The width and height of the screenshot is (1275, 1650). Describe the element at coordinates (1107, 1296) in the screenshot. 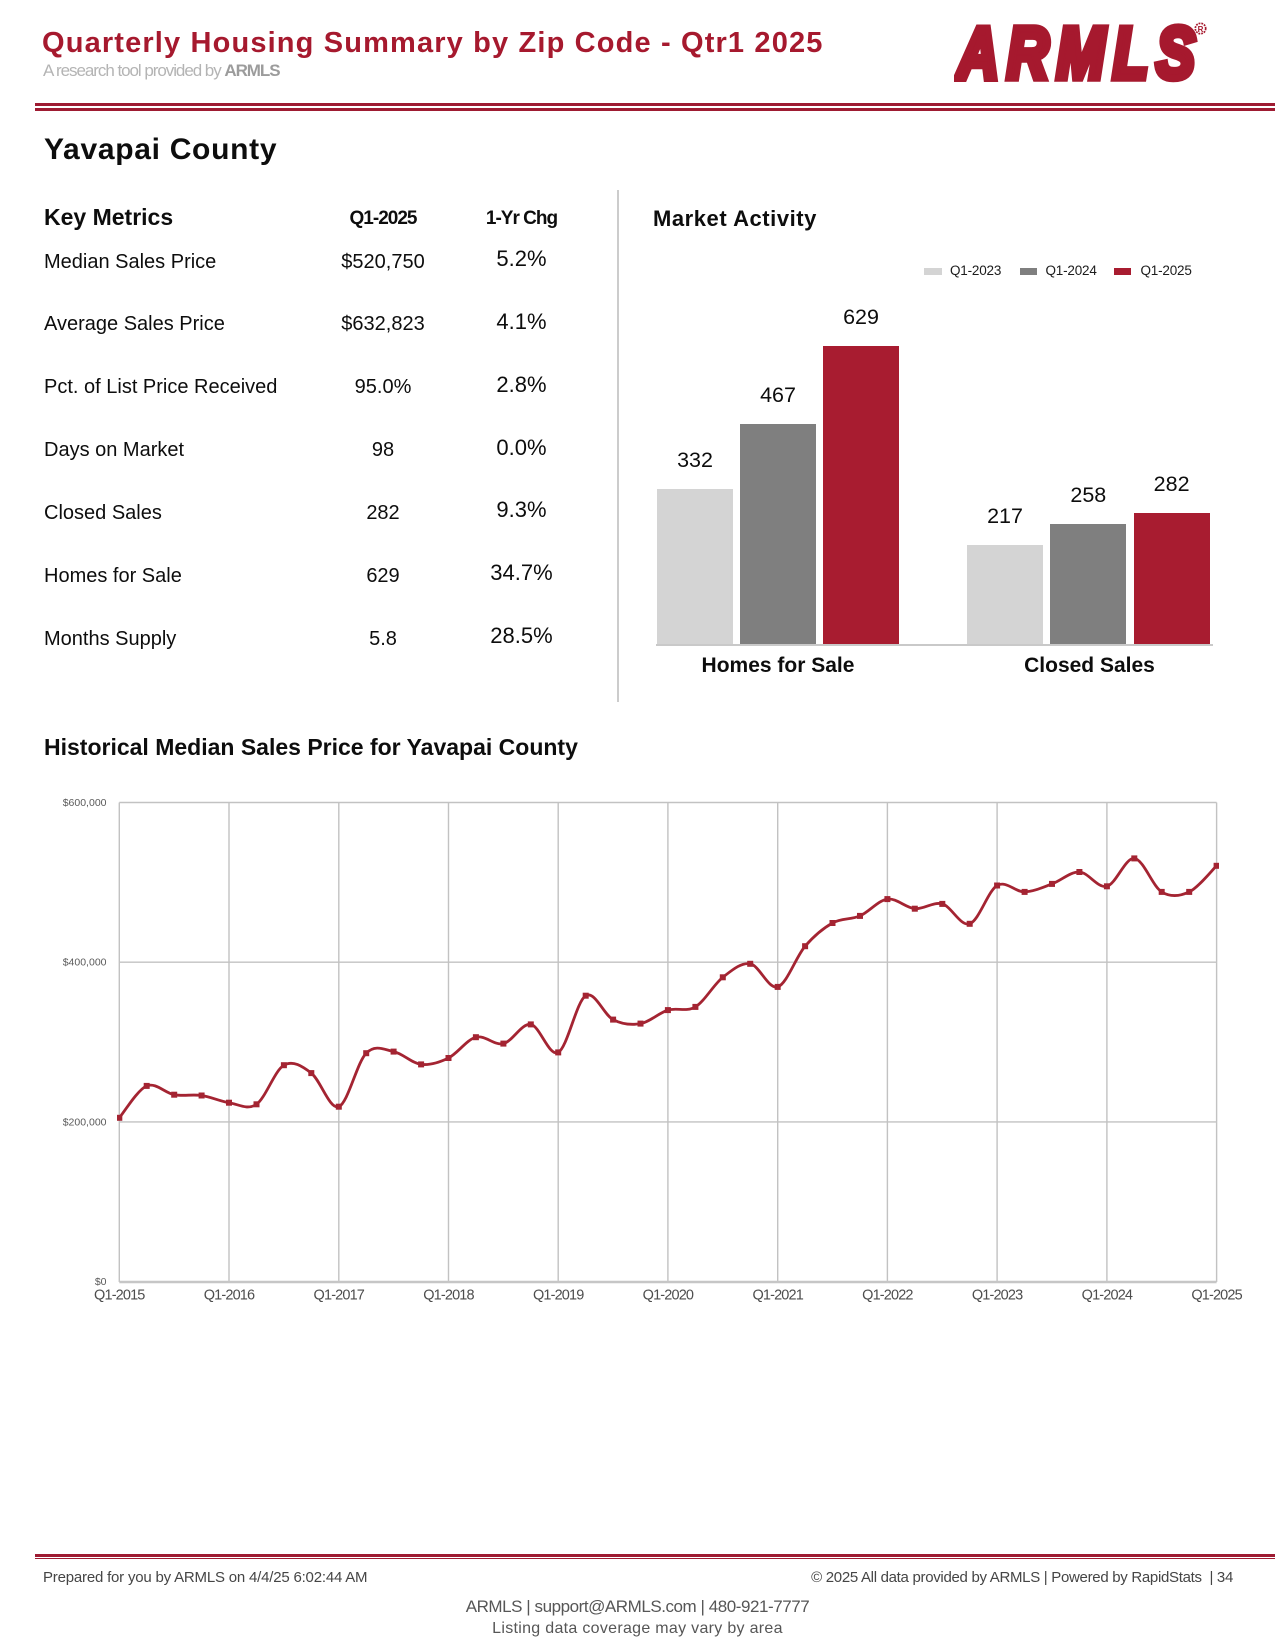

I see `svg-text: Q1-2024` at that location.